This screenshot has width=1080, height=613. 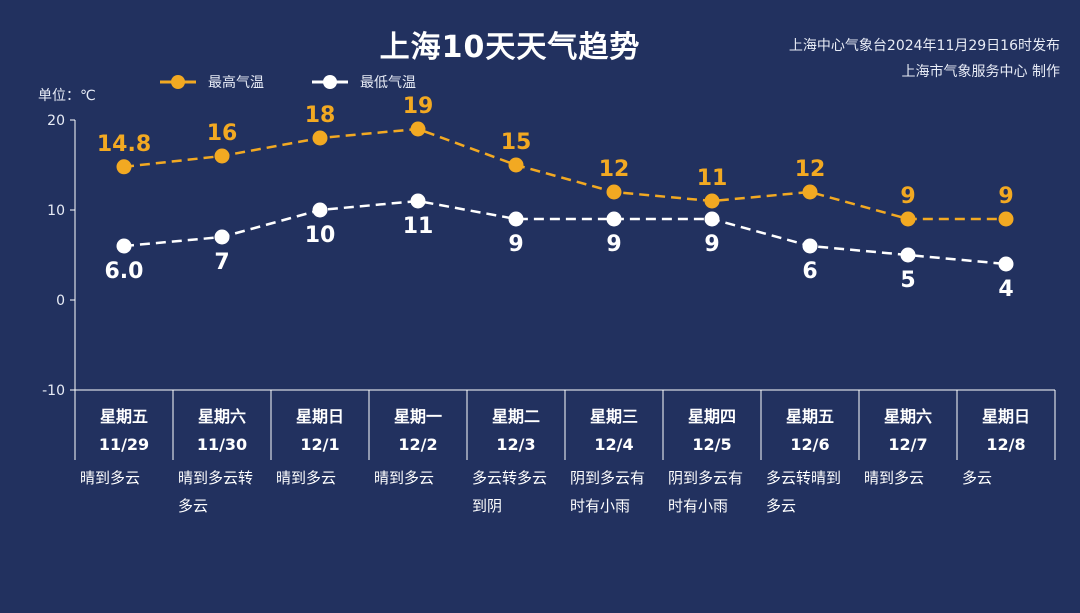 What do you see at coordinates (516, 416) in the screenshot?
I see `day-weekday: 星期二` at bounding box center [516, 416].